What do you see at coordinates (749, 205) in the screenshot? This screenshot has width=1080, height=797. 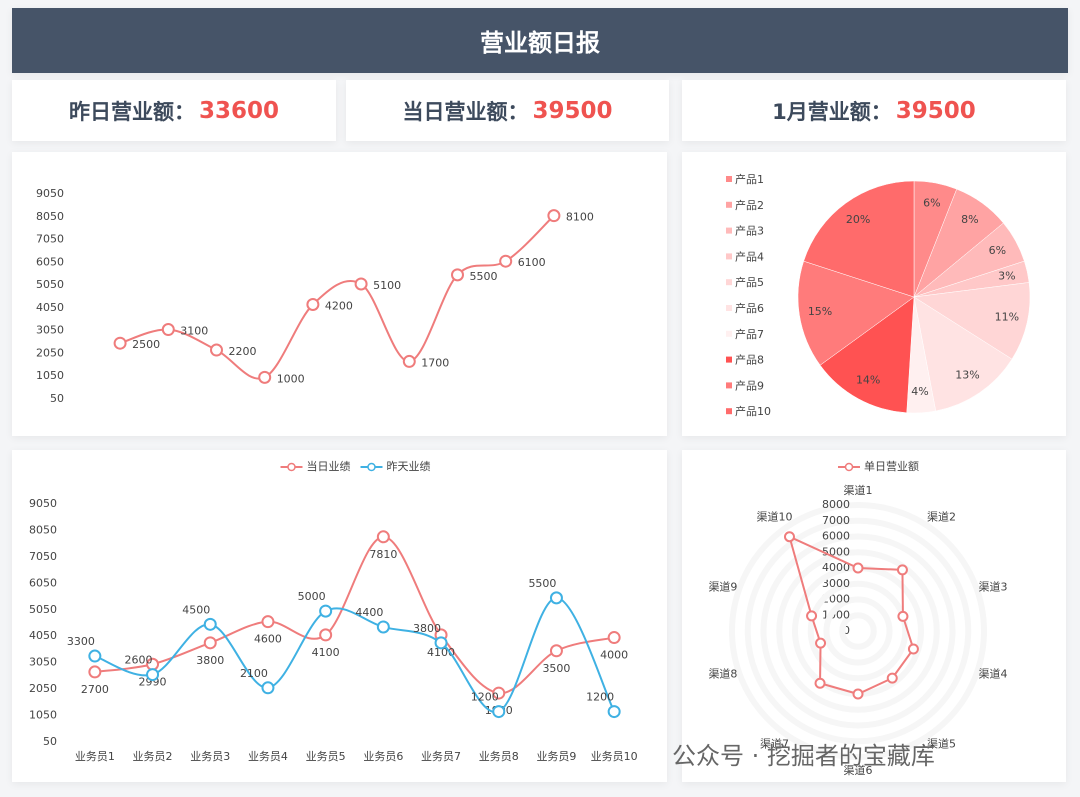 I see `legend-label: 产品2` at bounding box center [749, 205].